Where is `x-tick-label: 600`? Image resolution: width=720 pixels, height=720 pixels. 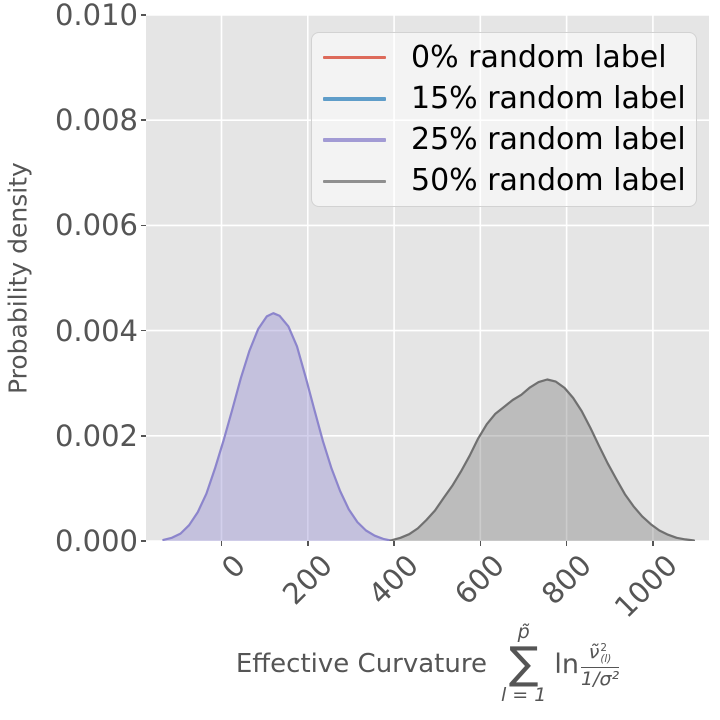
x-tick-label: 600 is located at coordinates (480, 580).